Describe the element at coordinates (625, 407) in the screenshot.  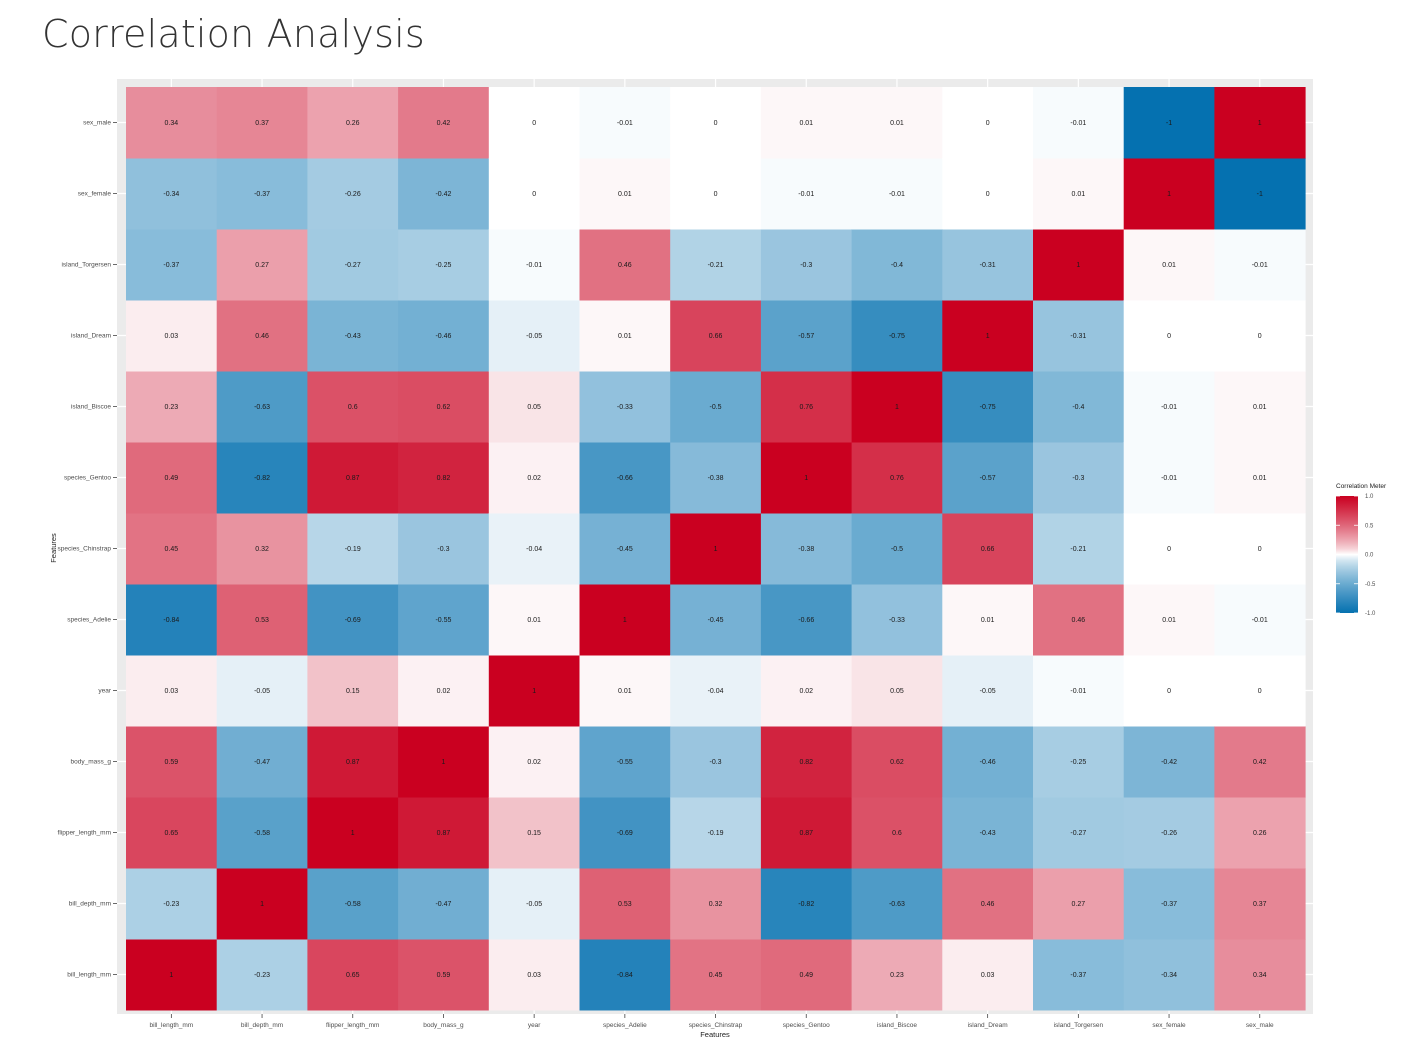
I see `cell-value-label: -0.33` at that location.